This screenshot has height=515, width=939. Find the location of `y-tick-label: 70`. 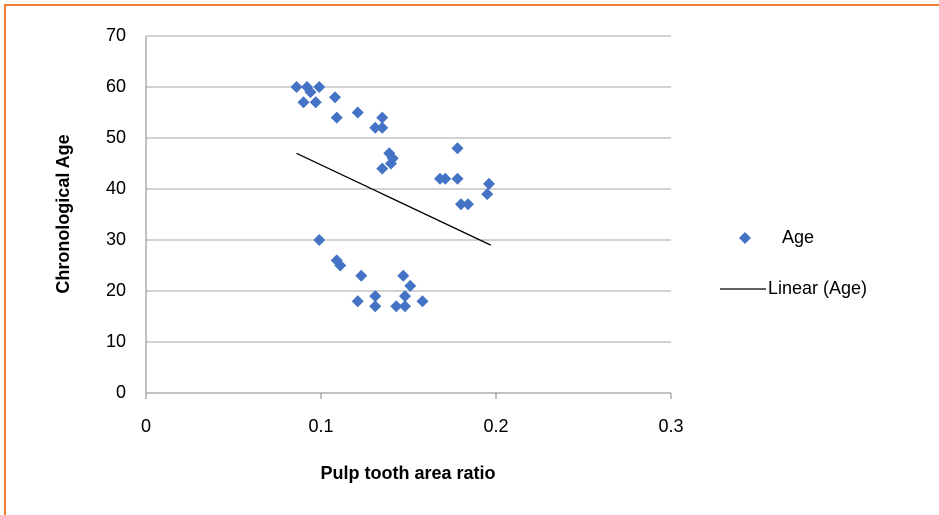

y-tick-label: 70 is located at coordinates (116, 35).